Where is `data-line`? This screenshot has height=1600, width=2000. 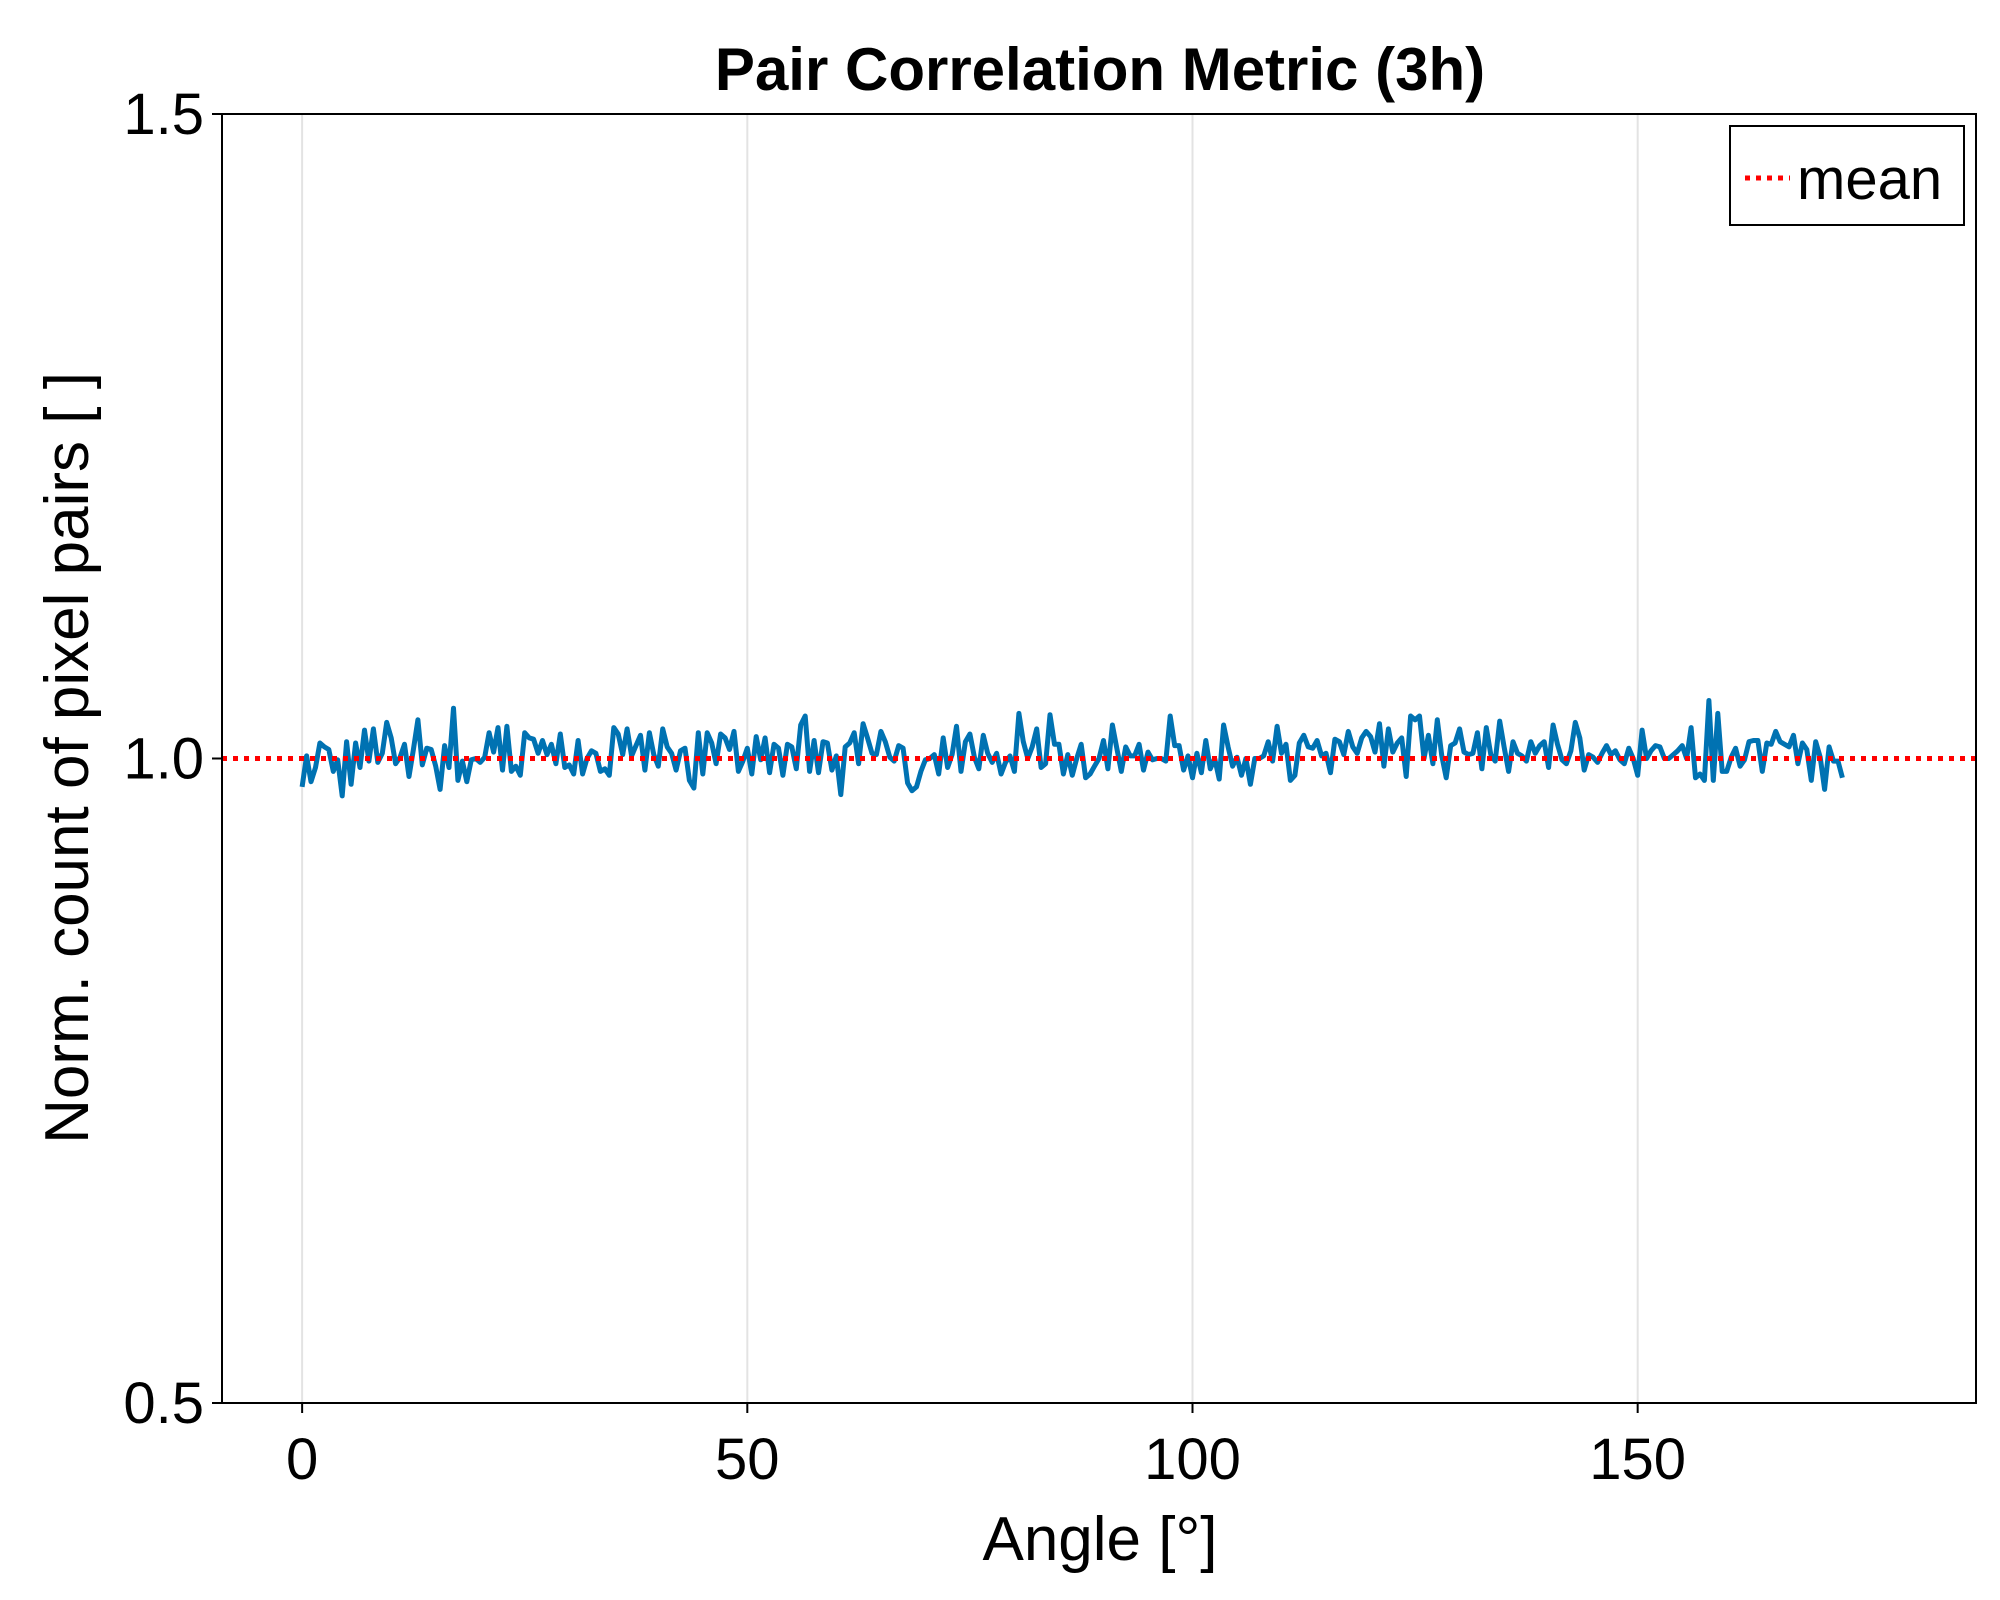 data-line is located at coordinates (1072, 748).